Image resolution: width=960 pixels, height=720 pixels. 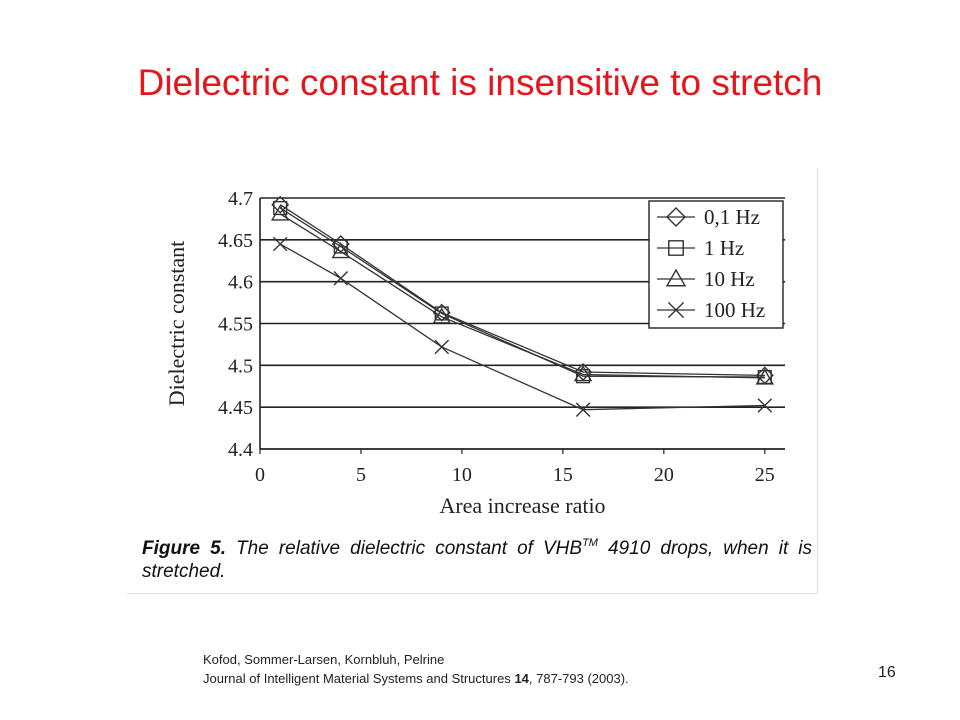 I want to click on citation-volume: 14, so click(x=521, y=678).